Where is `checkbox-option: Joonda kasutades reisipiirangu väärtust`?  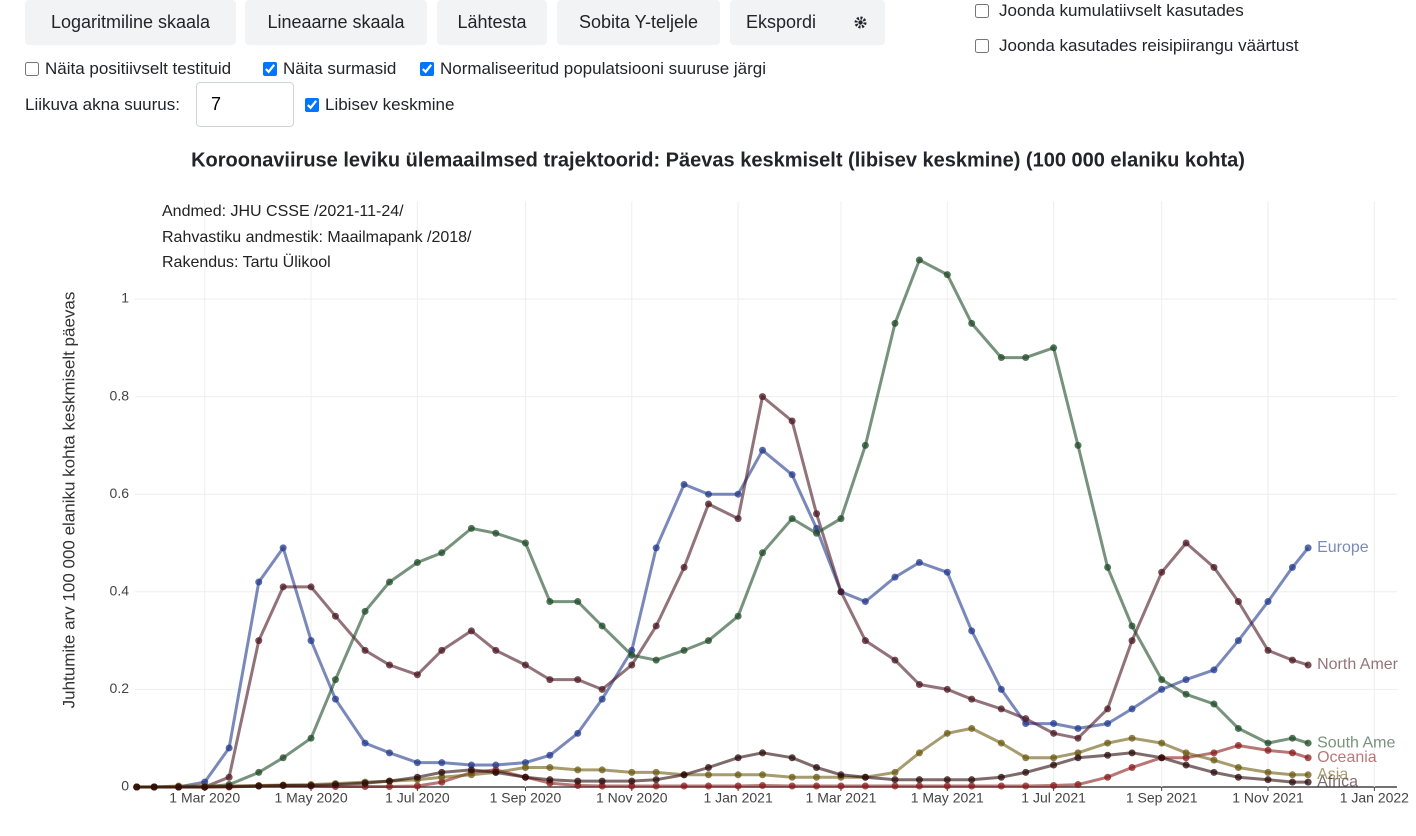 checkbox-option: Joonda kasutades reisipiirangu väärtust is located at coordinates (1137, 46).